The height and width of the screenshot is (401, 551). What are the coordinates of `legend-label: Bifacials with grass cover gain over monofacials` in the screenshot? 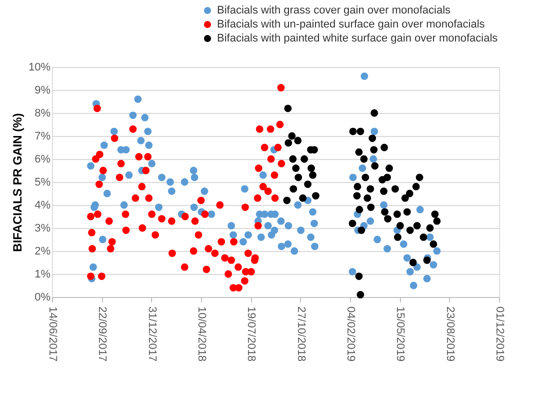 It's located at (334, 10).